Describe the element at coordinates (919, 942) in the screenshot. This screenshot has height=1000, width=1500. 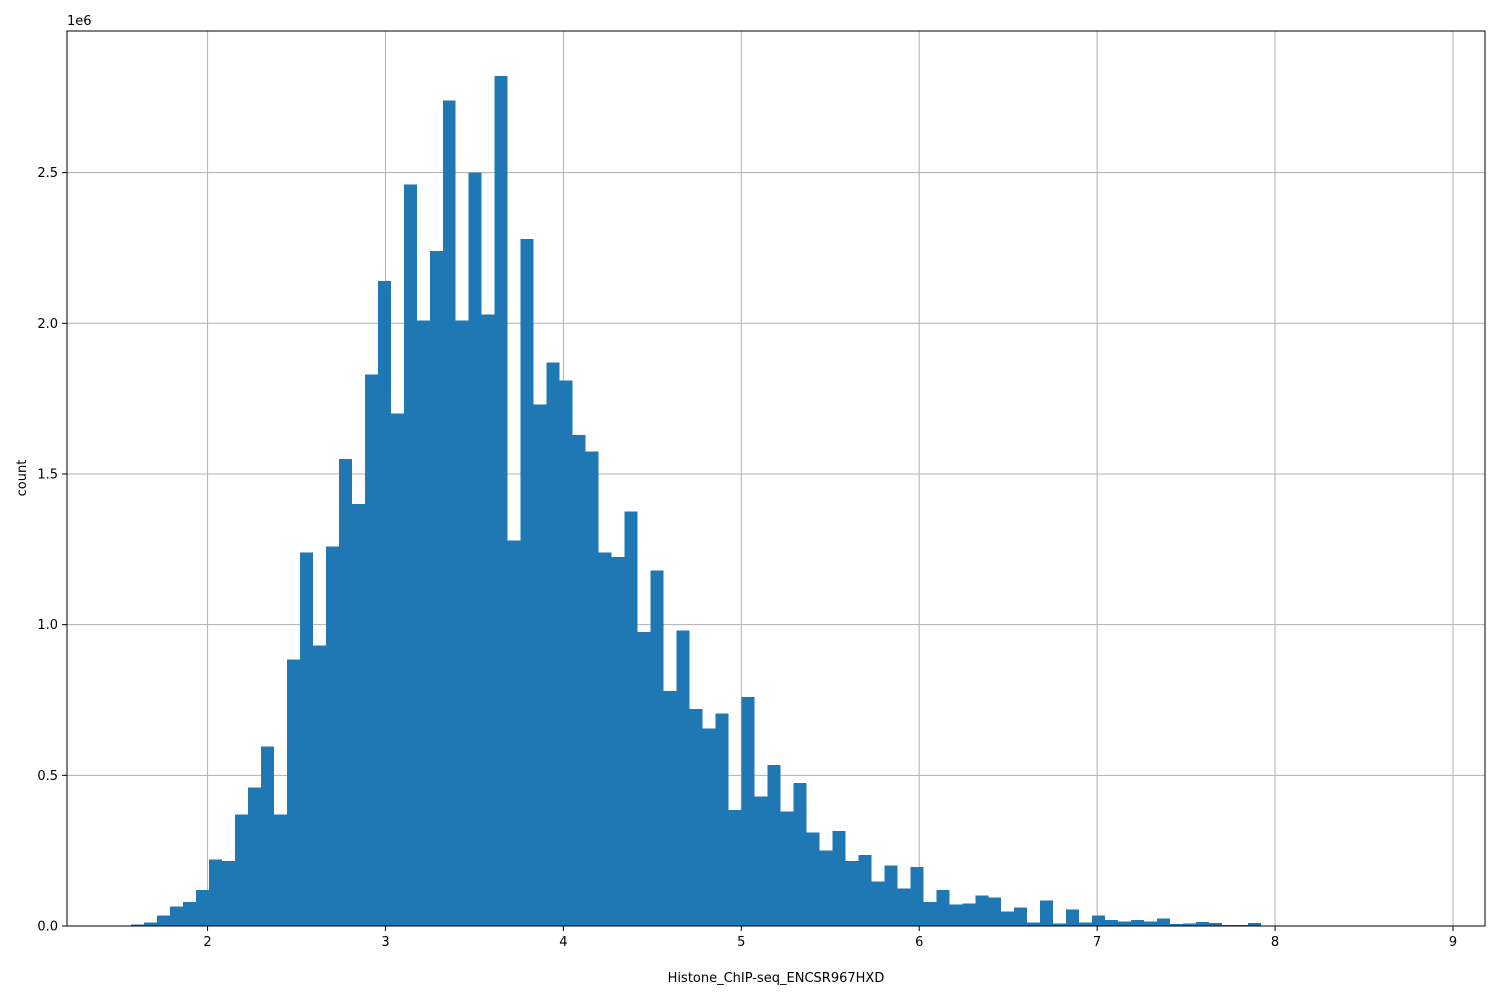
I see `x-tick-label: 6` at that location.